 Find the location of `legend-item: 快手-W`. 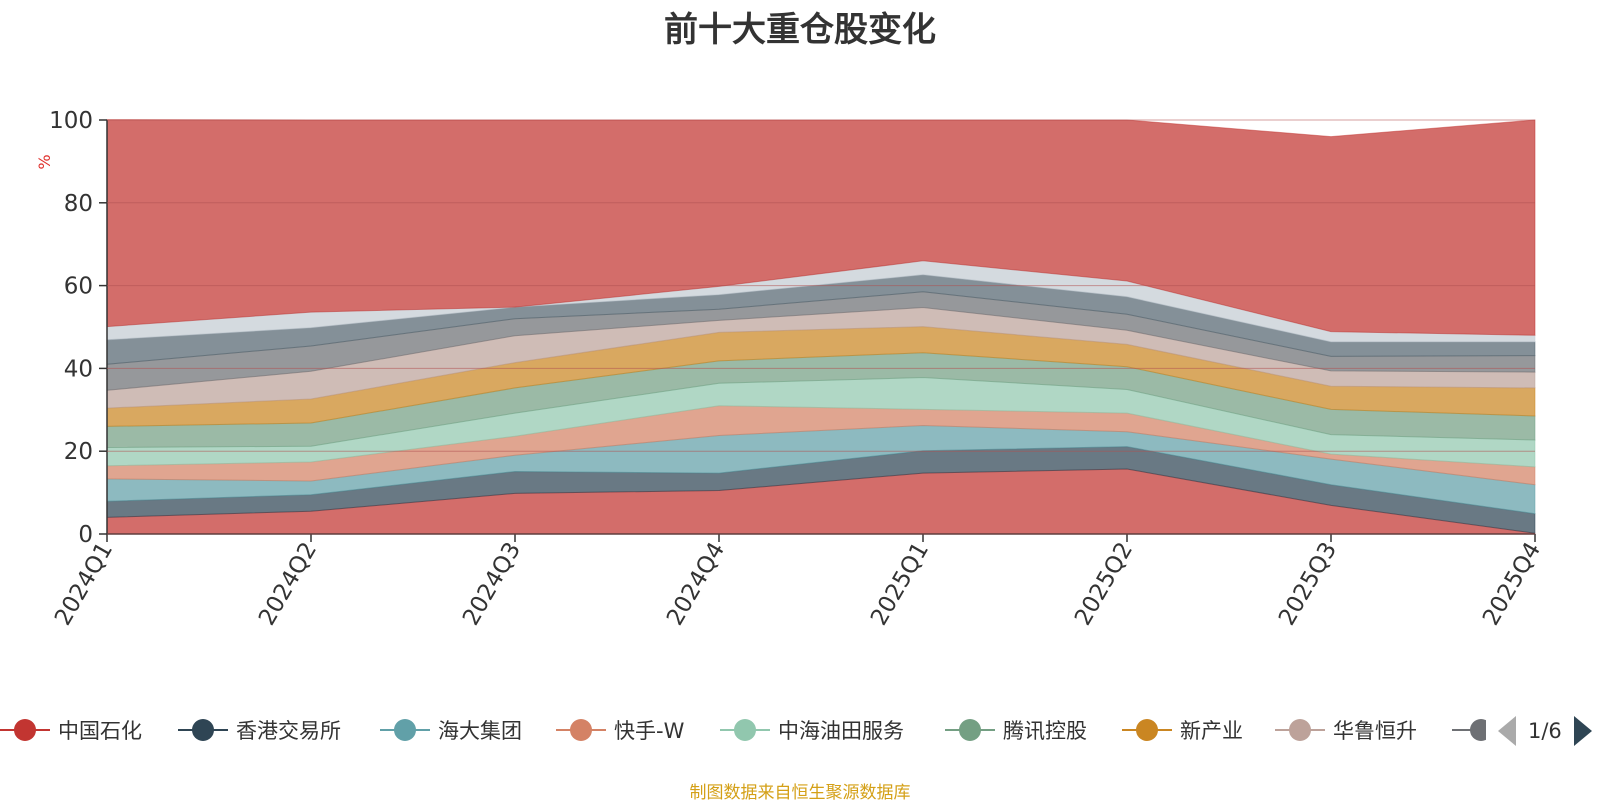

legend-item: 快手-W is located at coordinates (620, 730).